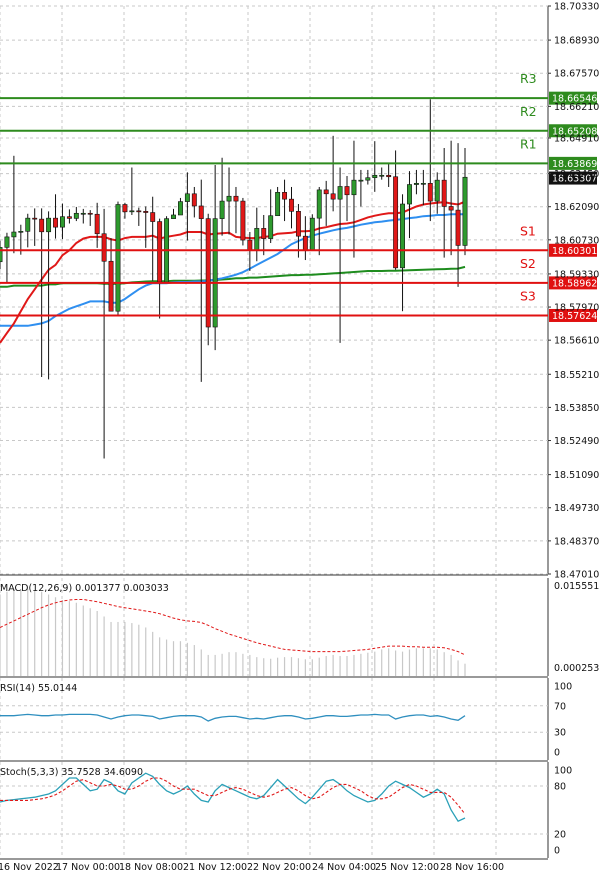 The width and height of the screenshot is (600, 879). I want to click on x-tick-label: 28 Nov 16:00, so click(472, 867).